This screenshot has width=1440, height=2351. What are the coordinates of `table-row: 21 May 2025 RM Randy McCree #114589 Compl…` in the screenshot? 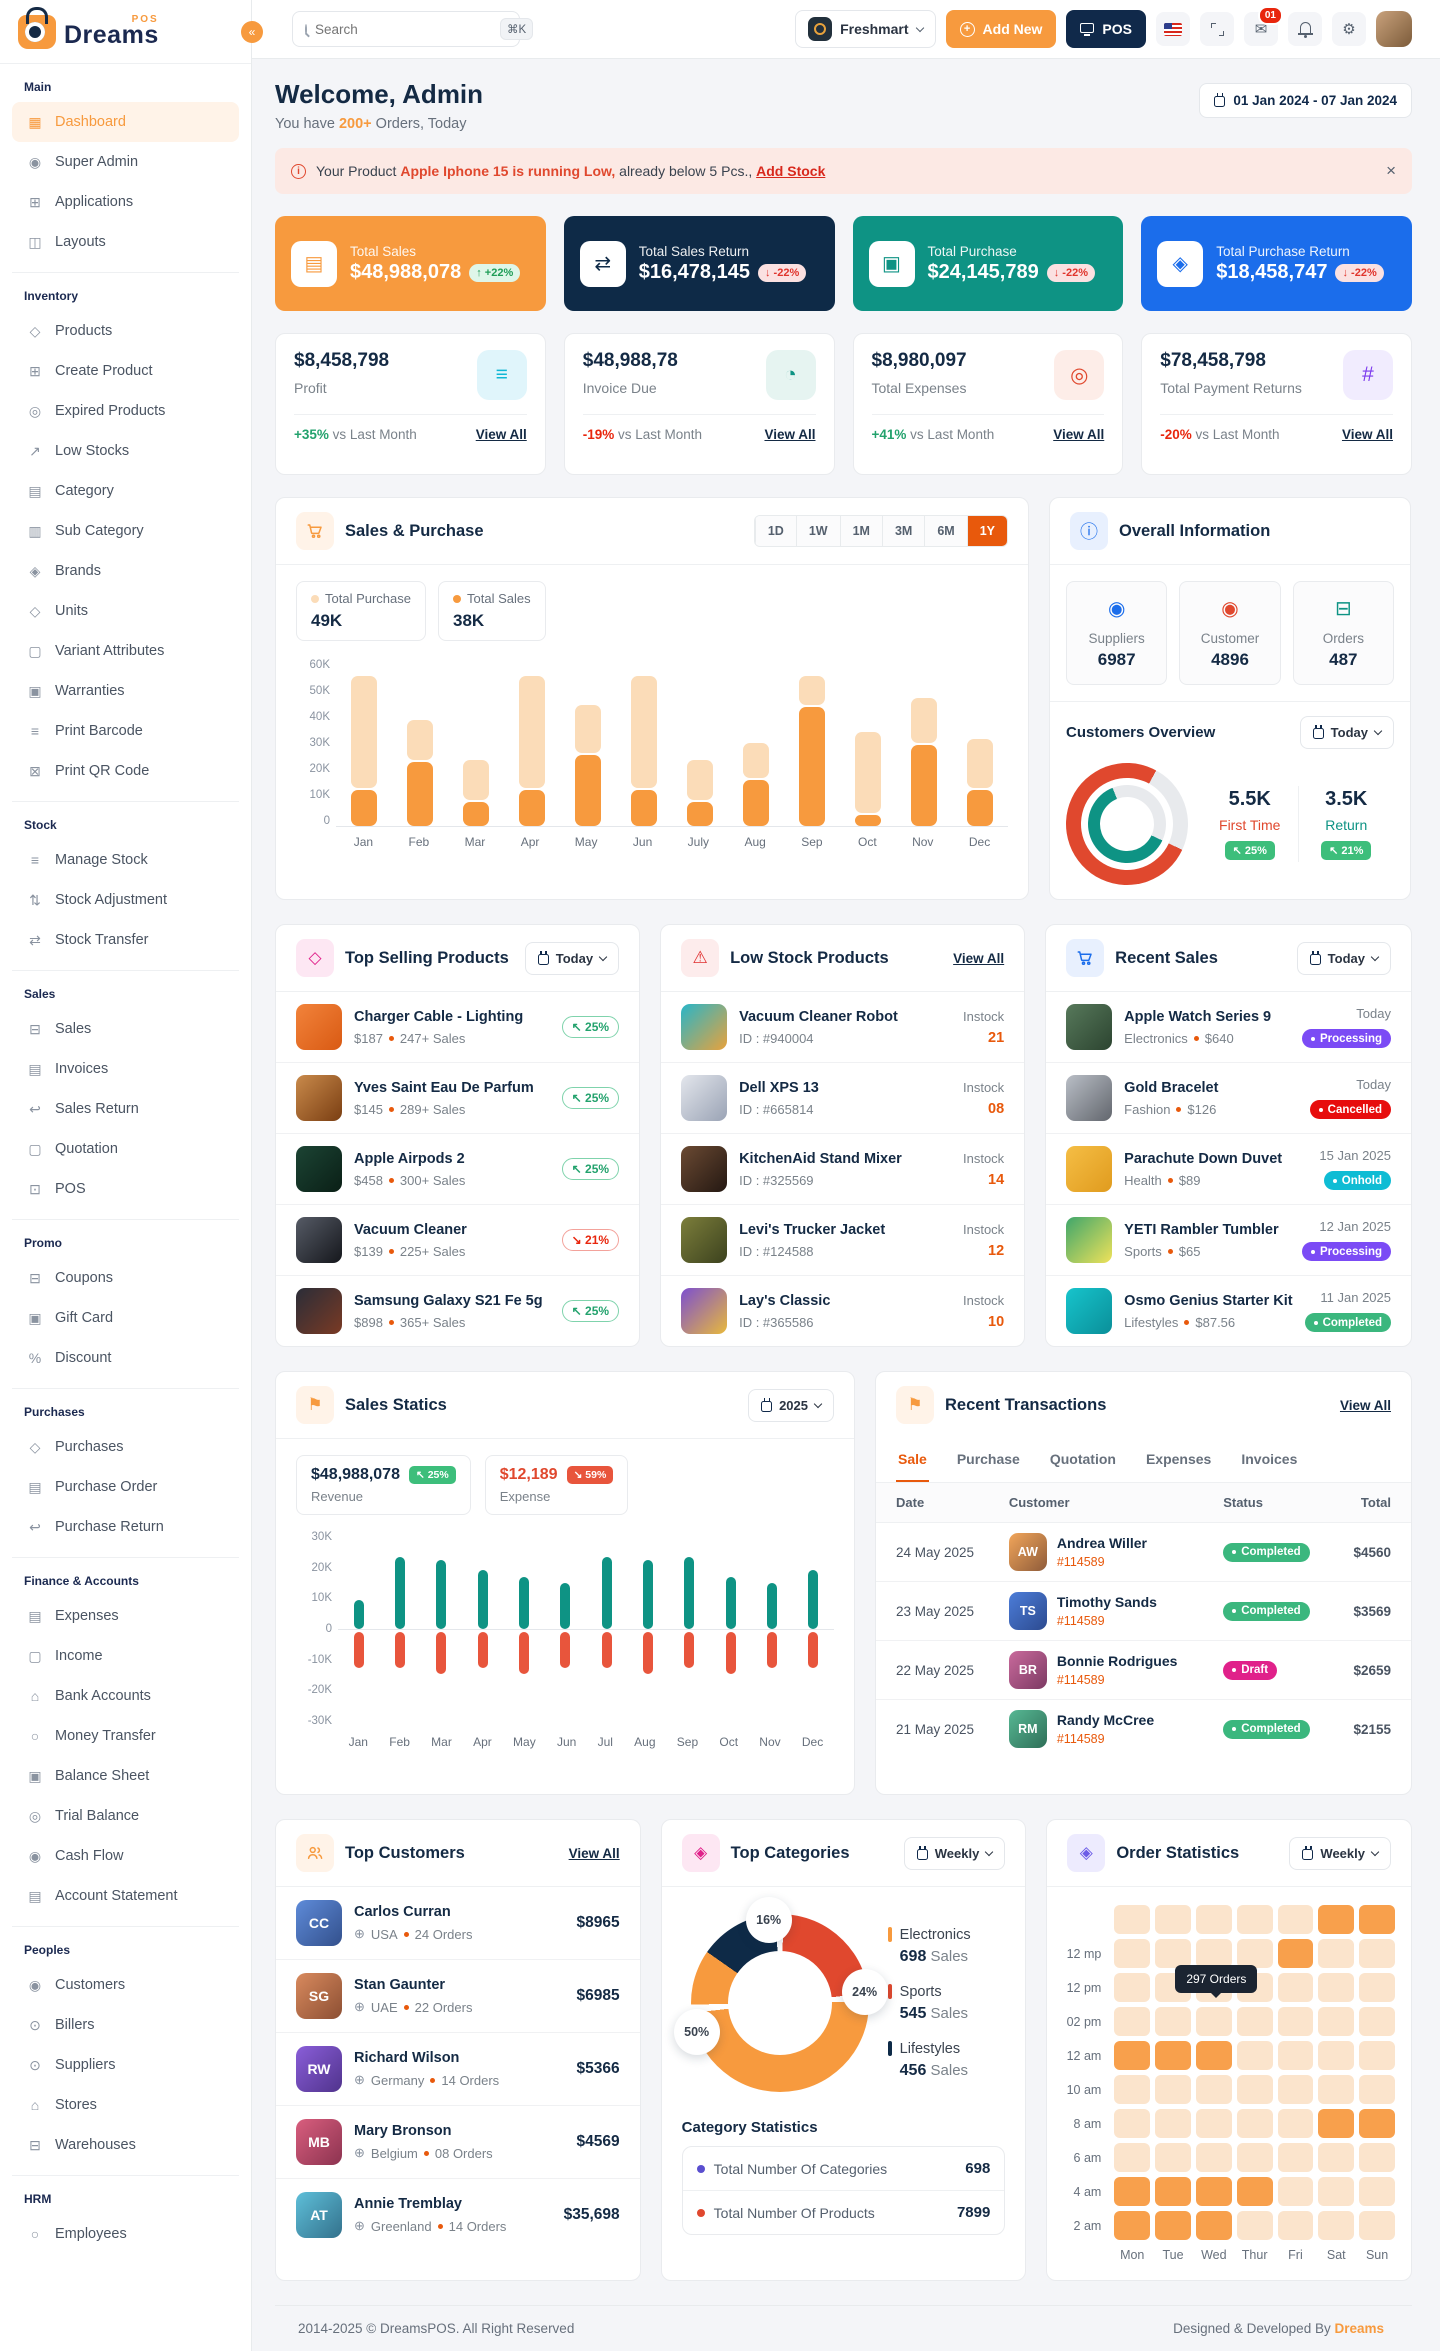 It's located at (1143, 1729).